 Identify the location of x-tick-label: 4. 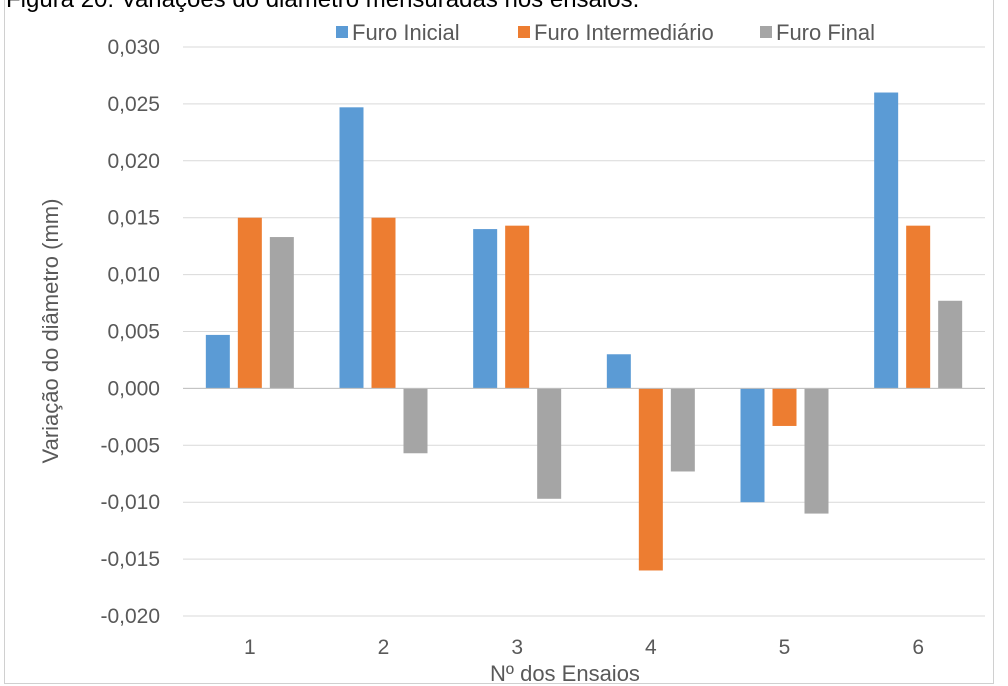
(651, 647).